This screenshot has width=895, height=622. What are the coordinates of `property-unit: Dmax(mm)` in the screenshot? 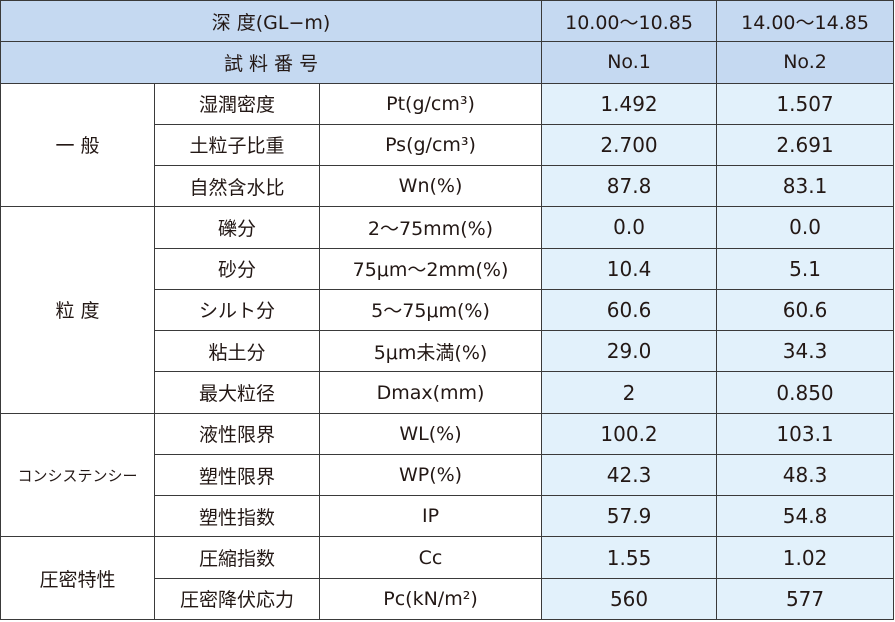 It's located at (430, 392).